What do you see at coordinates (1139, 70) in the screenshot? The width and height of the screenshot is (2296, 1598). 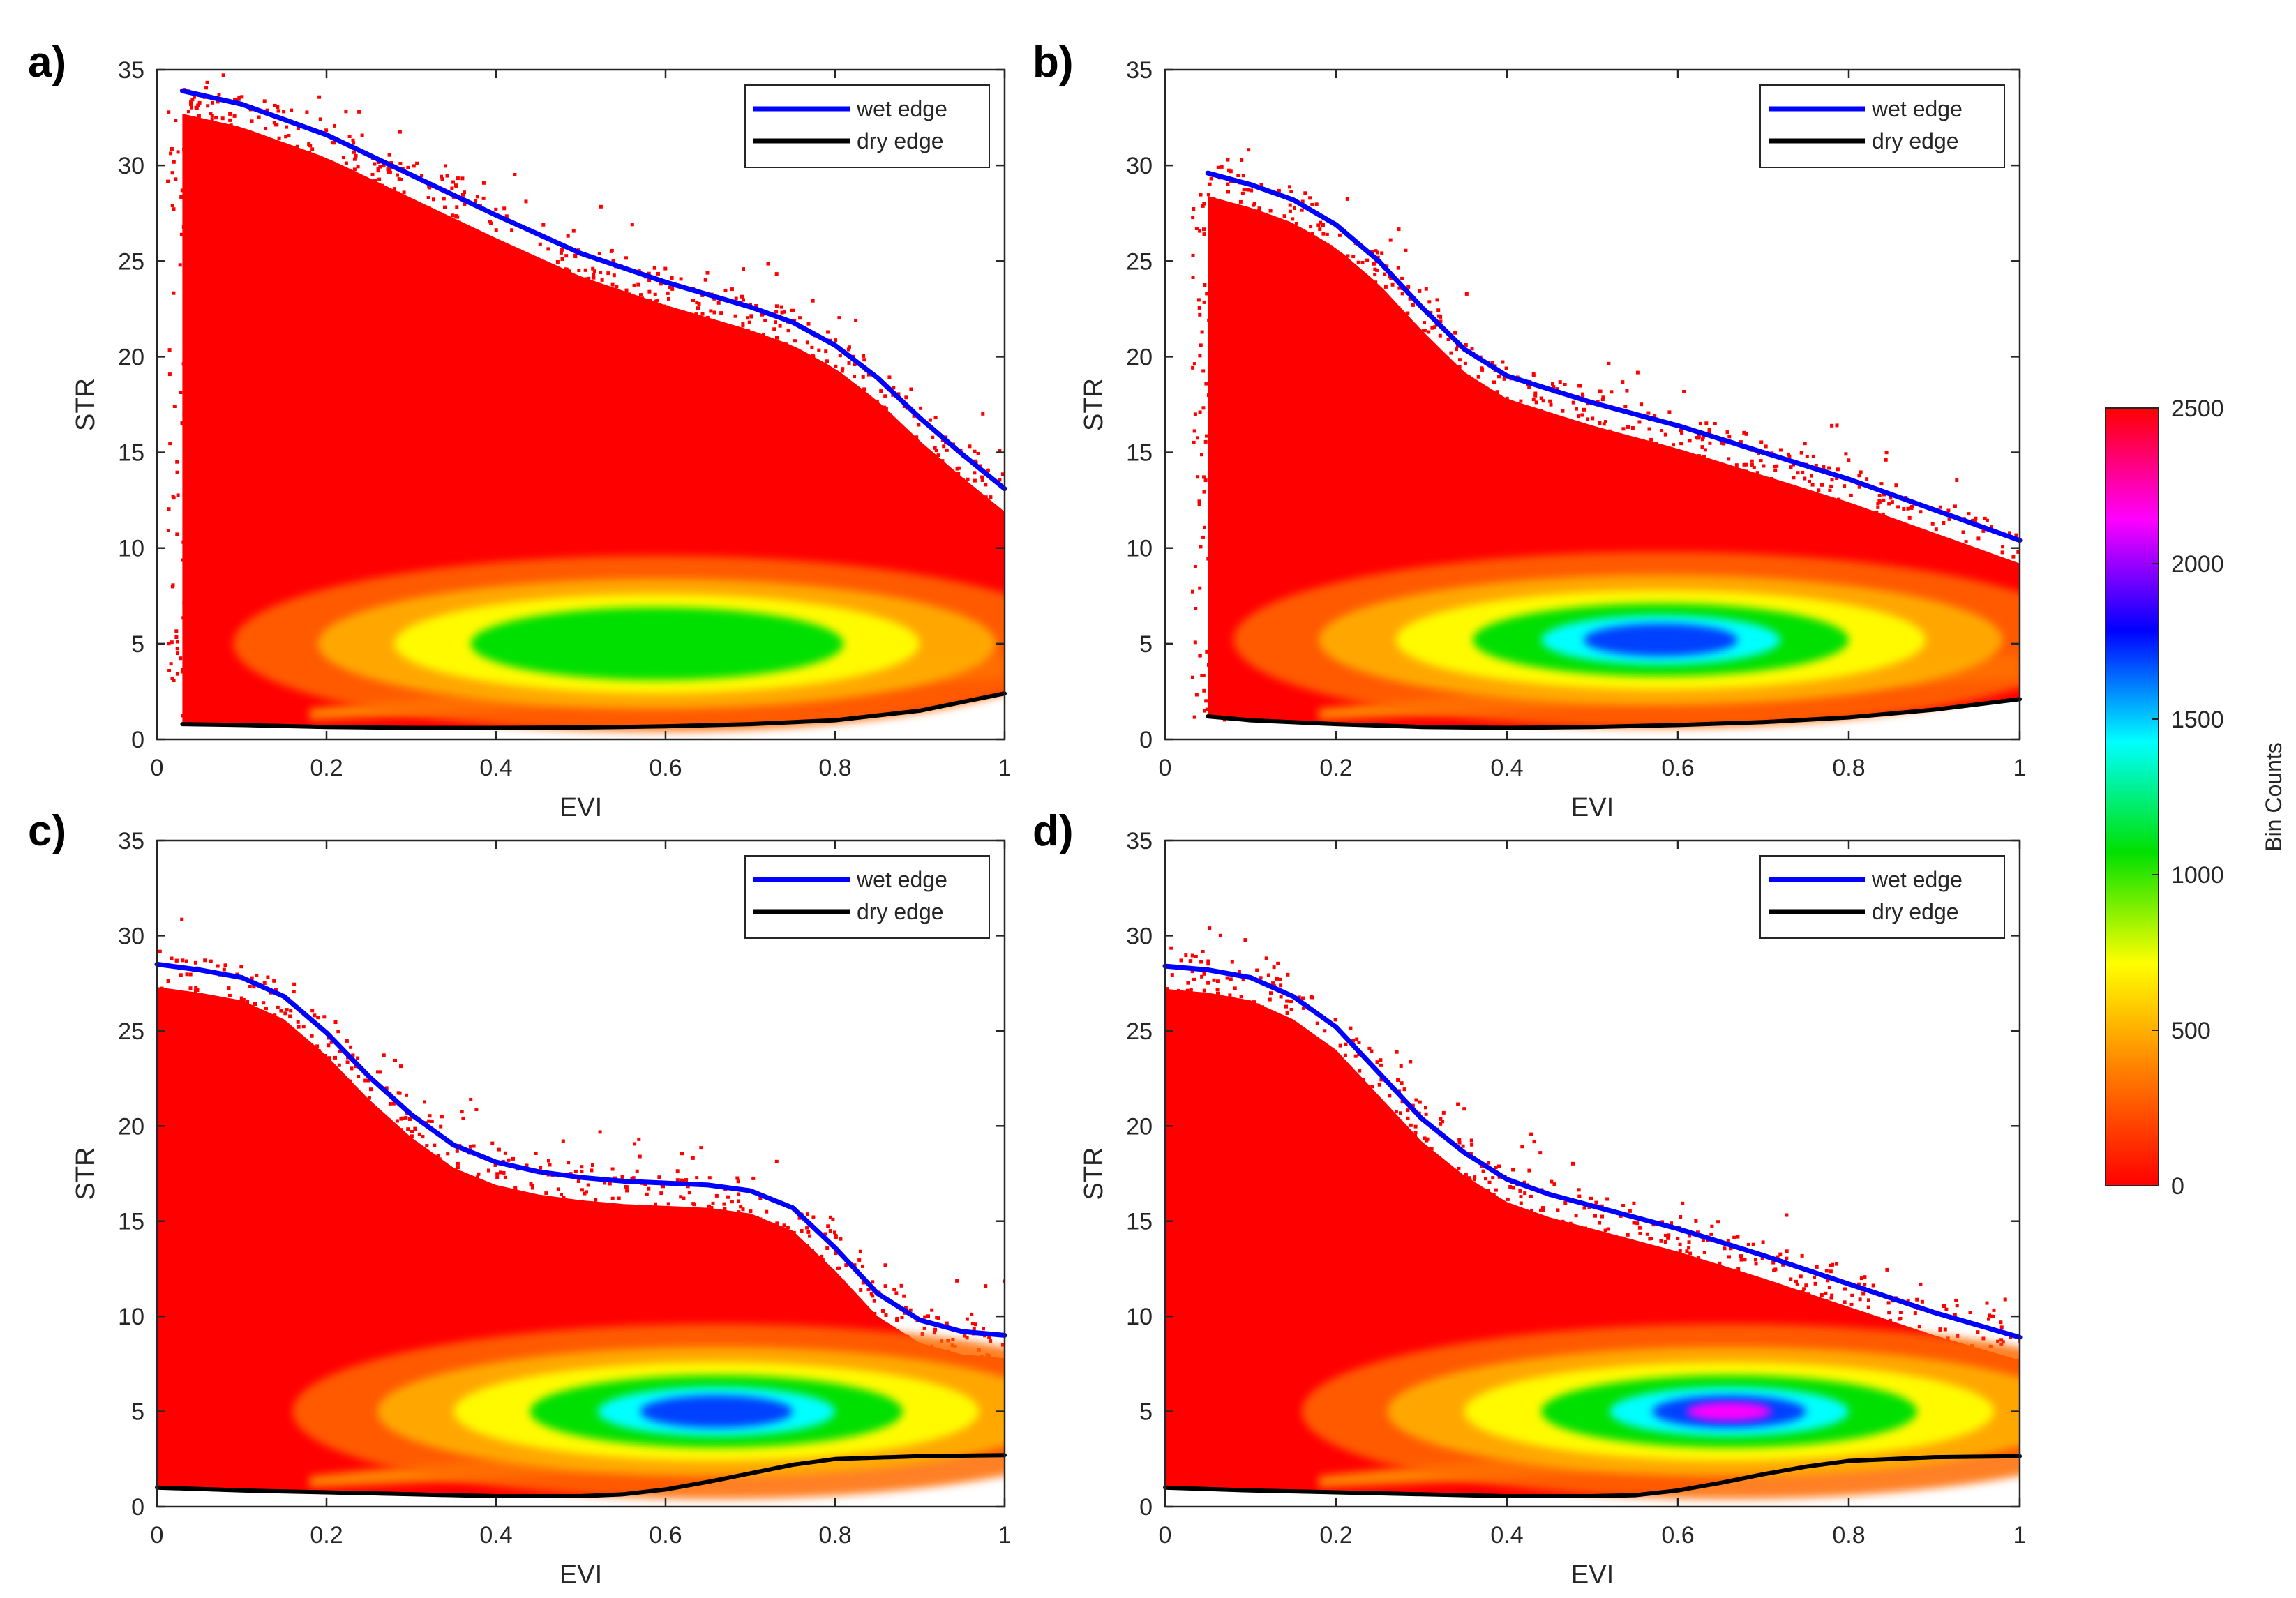 I see `y-tick-label: 35` at bounding box center [1139, 70].